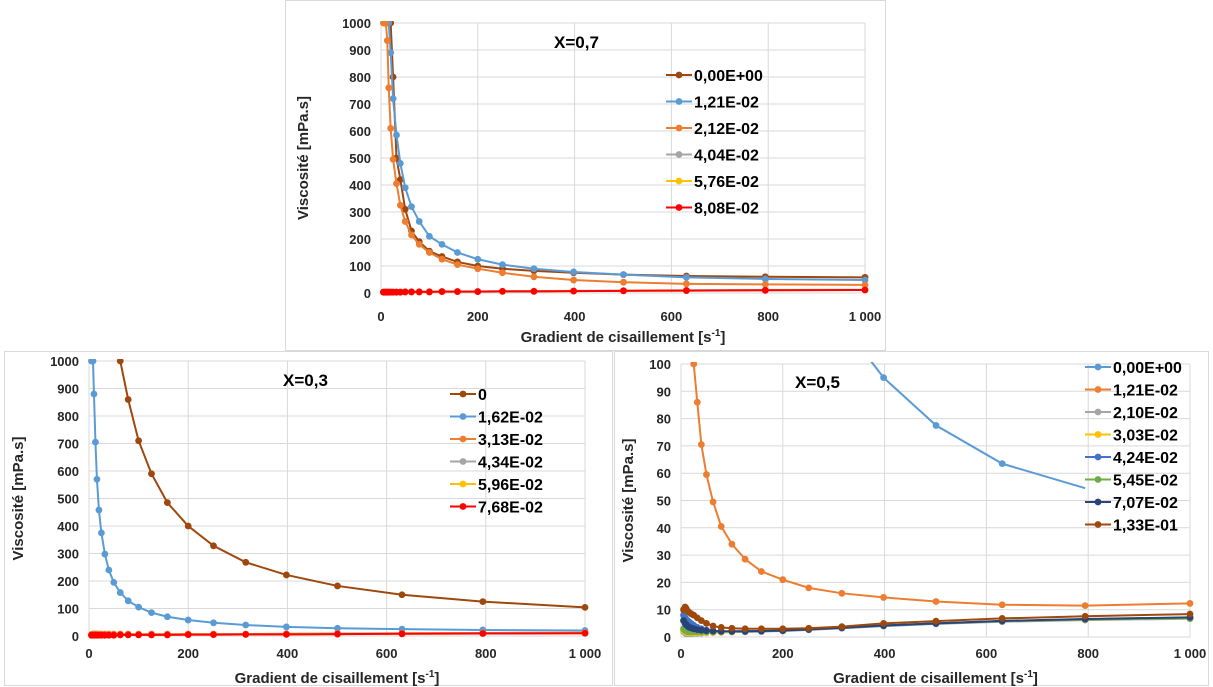 The width and height of the screenshot is (1213, 687). I want to click on x-tick-label: 600, so click(387, 653).